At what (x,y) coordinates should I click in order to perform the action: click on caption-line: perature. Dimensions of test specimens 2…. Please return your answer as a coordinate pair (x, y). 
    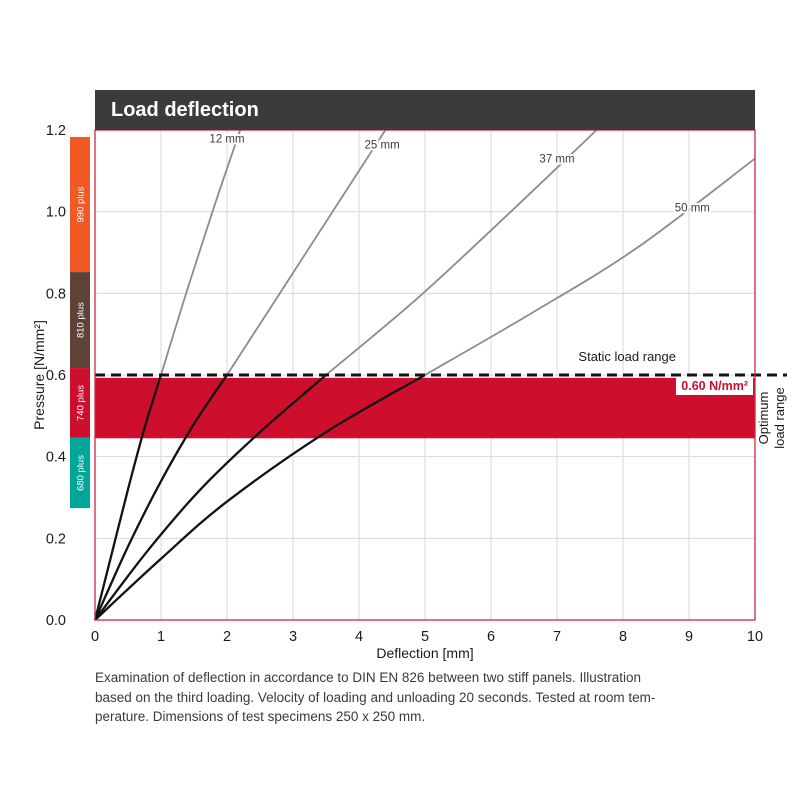
    Looking at the image, I should click on (260, 716).